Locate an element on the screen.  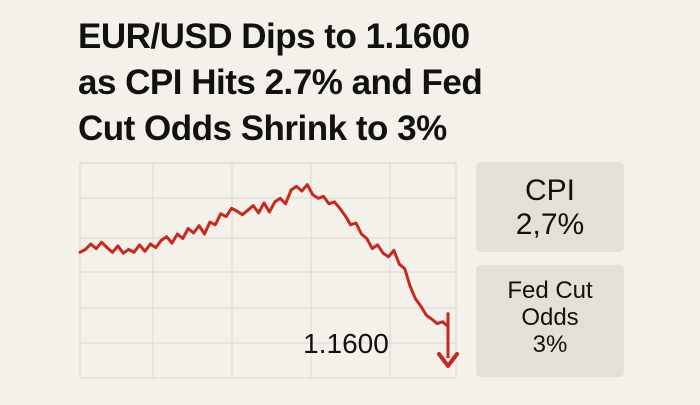
chart-arrow is located at coordinates (448, 340).